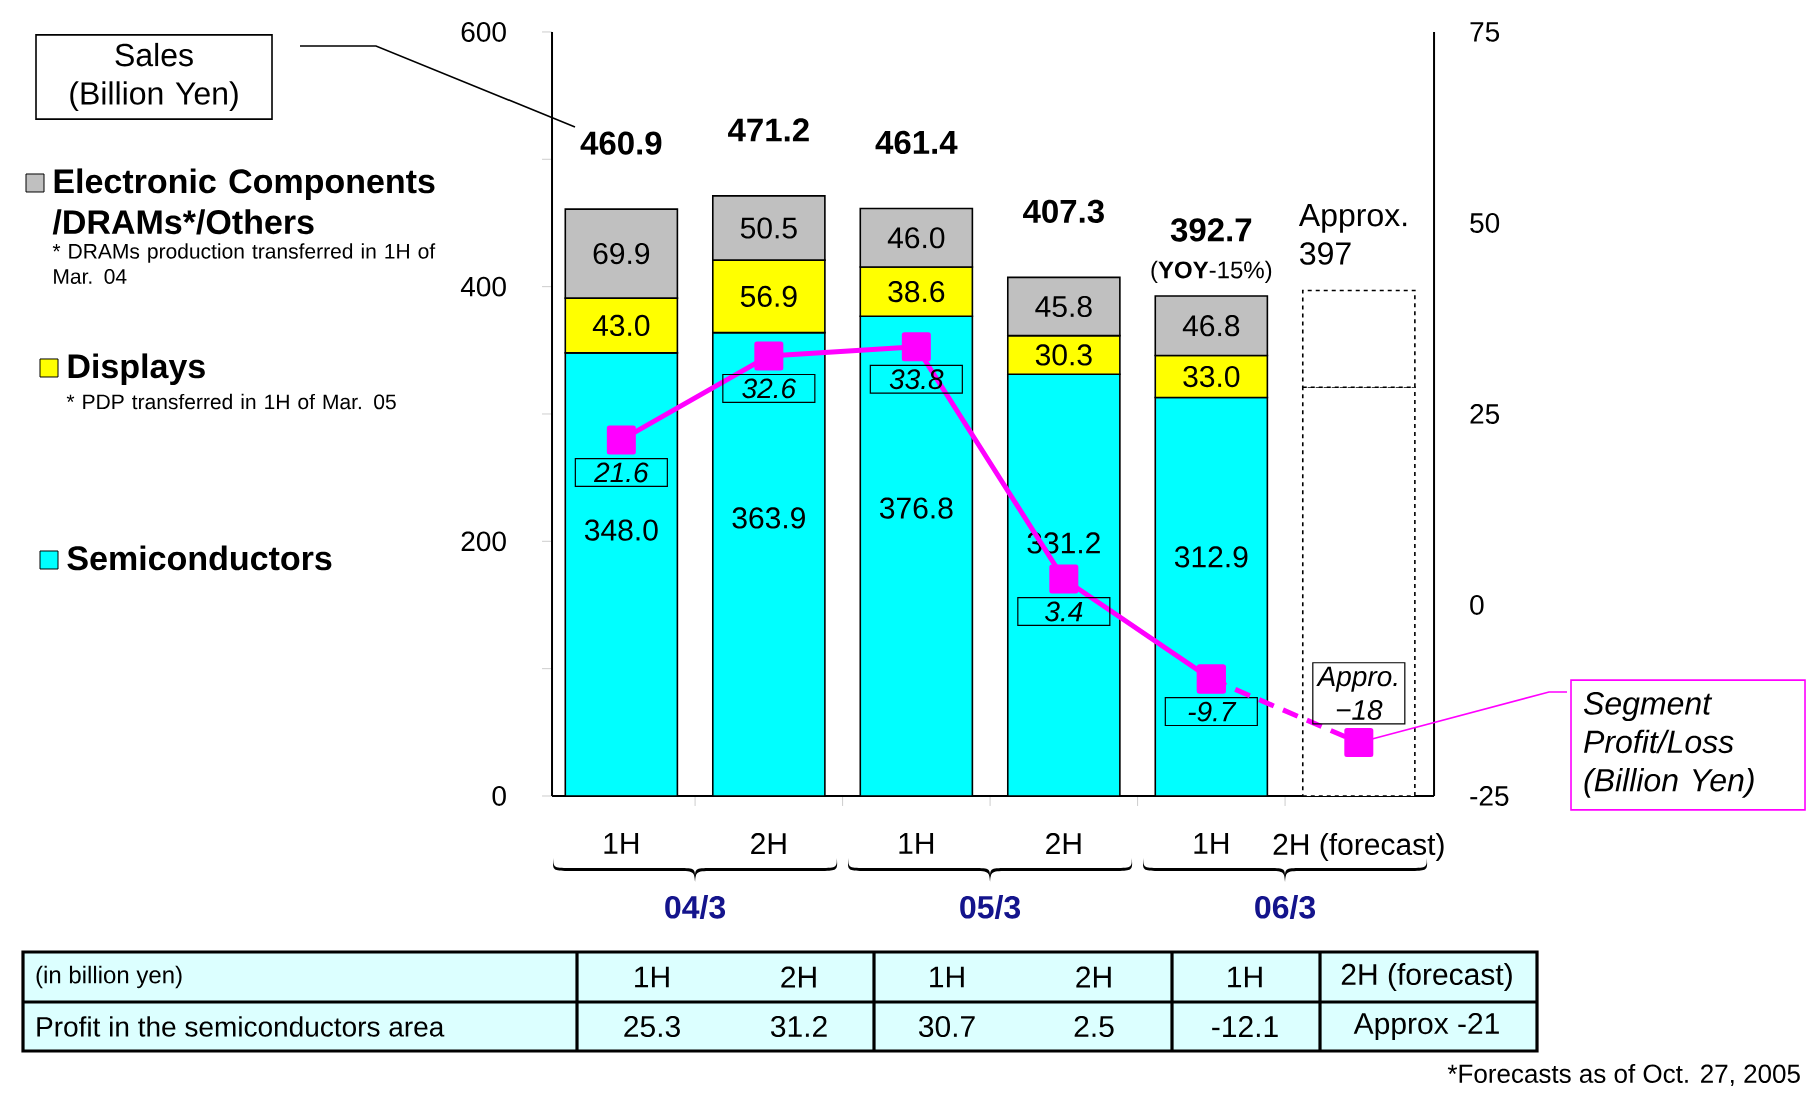 The width and height of the screenshot is (1816, 1093). What do you see at coordinates (483, 541) in the screenshot?
I see `y-tick-label: 200` at bounding box center [483, 541].